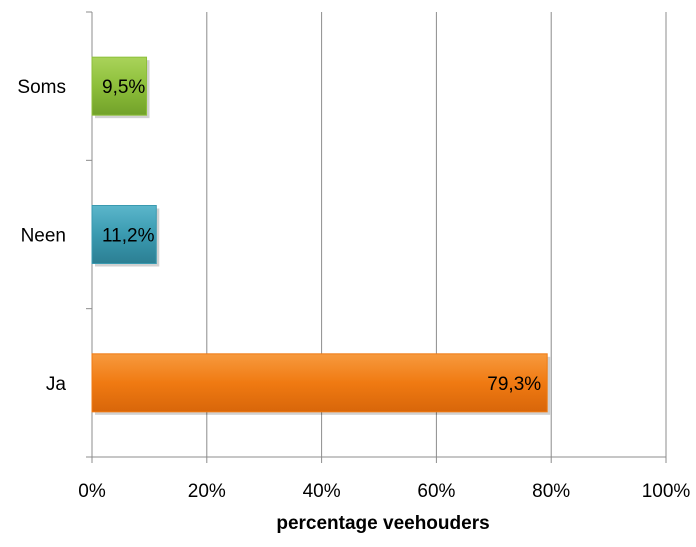 The image size is (696, 547). Describe the element at coordinates (322, 491) in the screenshot. I see `x-tick-label: 40%` at that location.